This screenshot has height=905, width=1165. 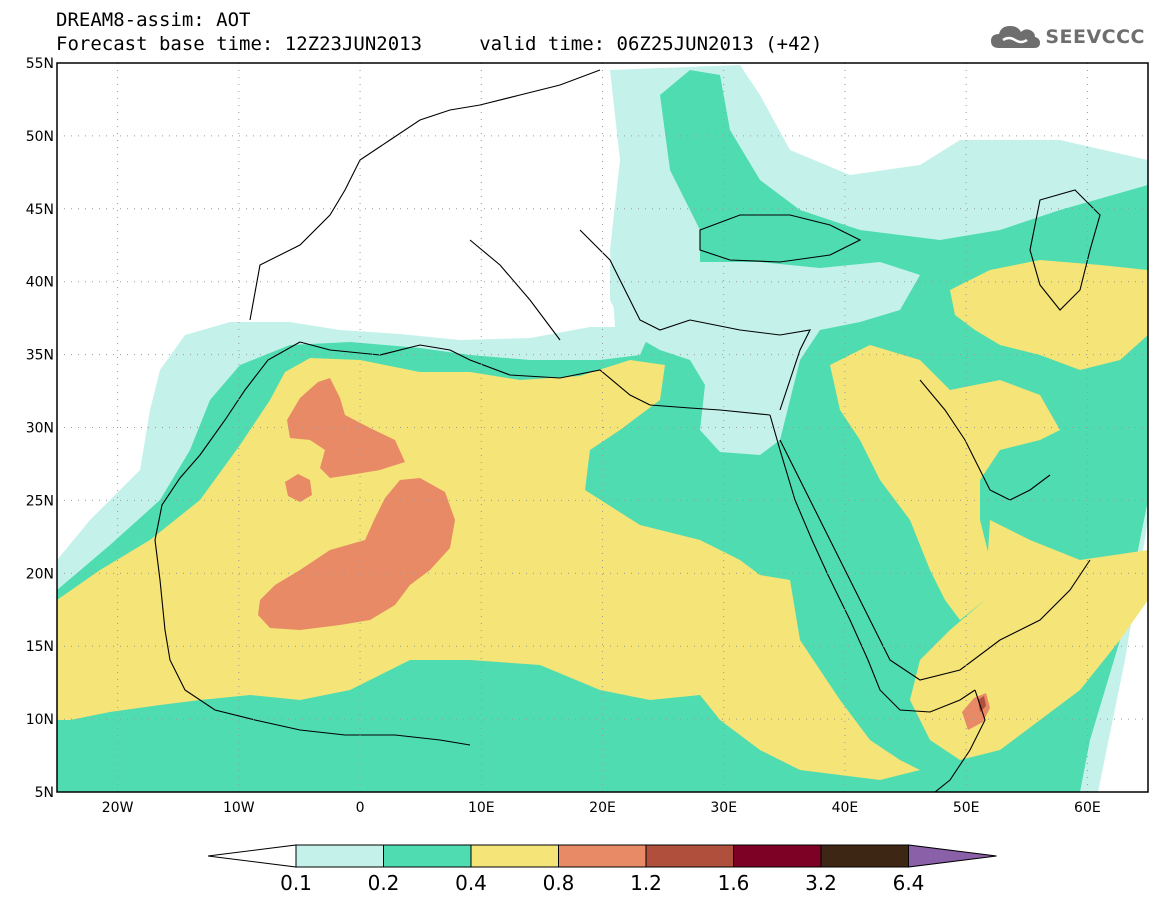 I want to click on lon-tick-label: 30E, so click(x=723, y=808).